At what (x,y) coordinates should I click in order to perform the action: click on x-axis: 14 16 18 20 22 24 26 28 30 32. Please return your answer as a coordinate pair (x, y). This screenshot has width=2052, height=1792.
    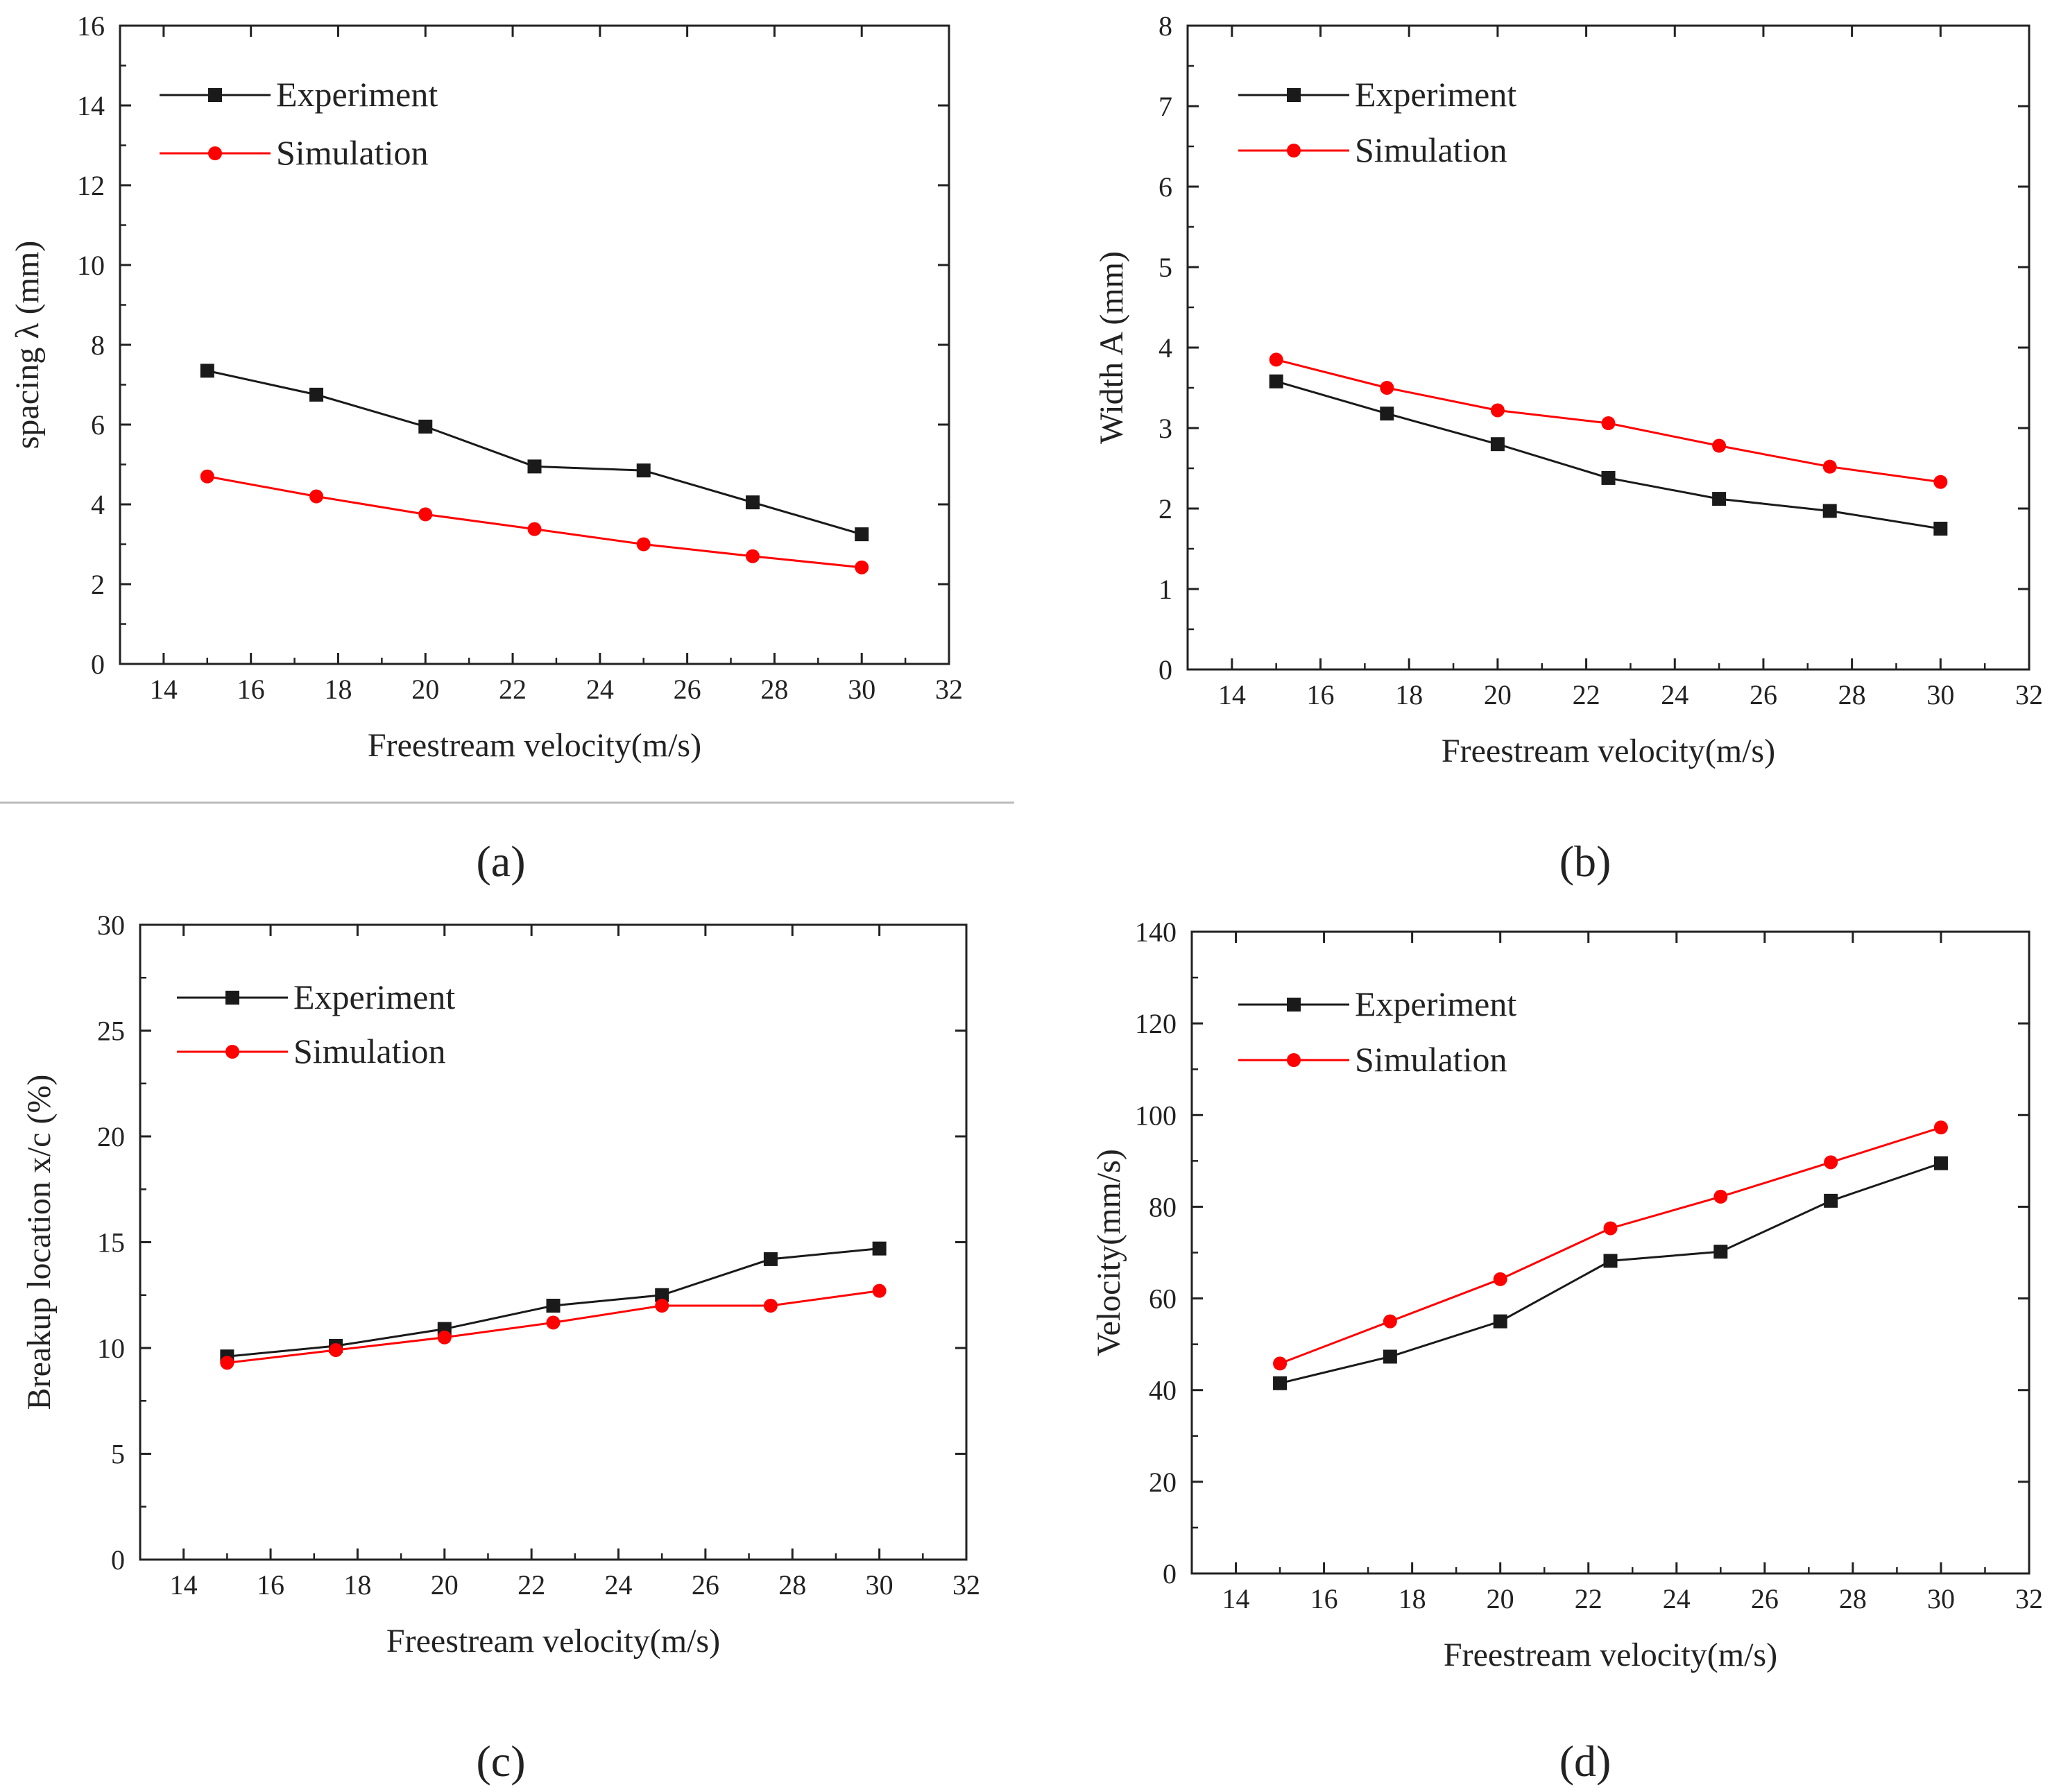
    Looking at the image, I should click on (575, 1263).